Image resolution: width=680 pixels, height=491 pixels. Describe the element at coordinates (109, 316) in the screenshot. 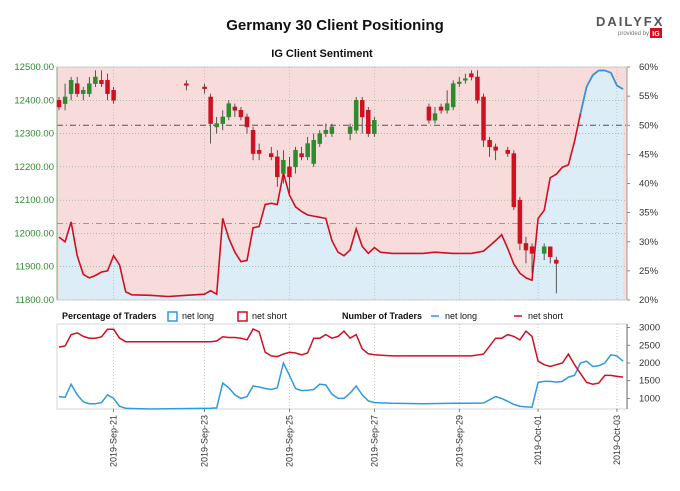

I see `legend-pct-title: Percentage of Traders` at that location.